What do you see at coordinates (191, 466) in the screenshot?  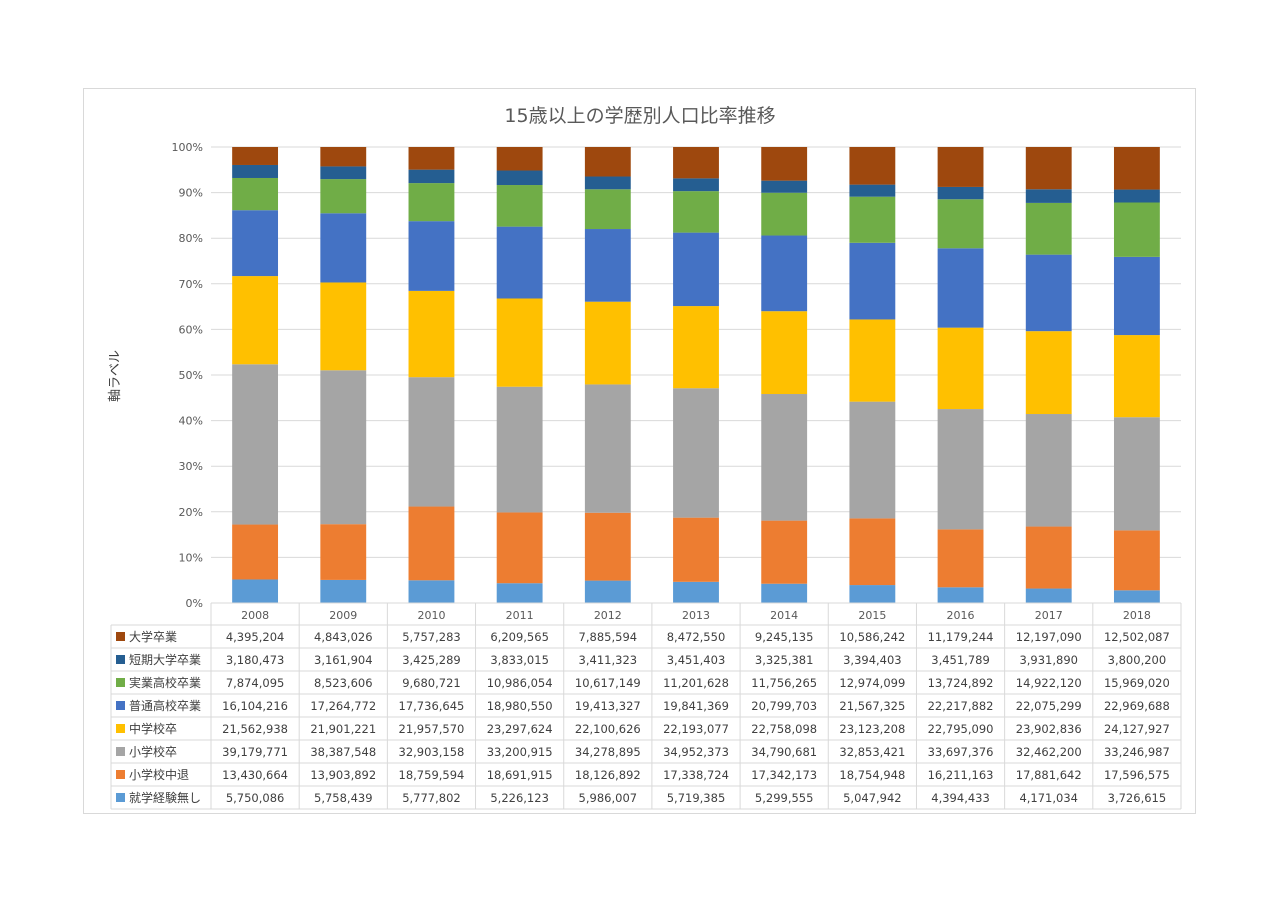 I see `y-tick-label: 30%` at bounding box center [191, 466].